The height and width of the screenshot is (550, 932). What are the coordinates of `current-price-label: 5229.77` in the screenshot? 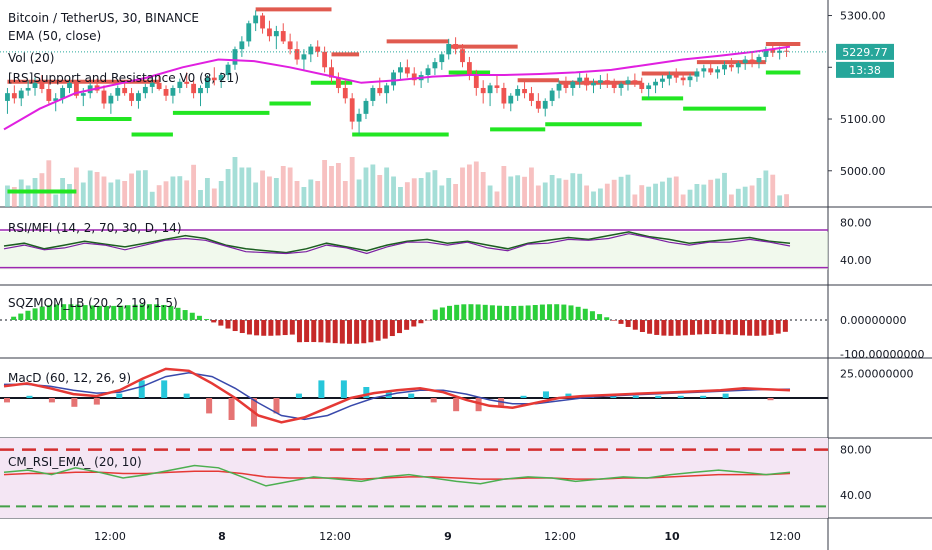 It's located at (865, 52).